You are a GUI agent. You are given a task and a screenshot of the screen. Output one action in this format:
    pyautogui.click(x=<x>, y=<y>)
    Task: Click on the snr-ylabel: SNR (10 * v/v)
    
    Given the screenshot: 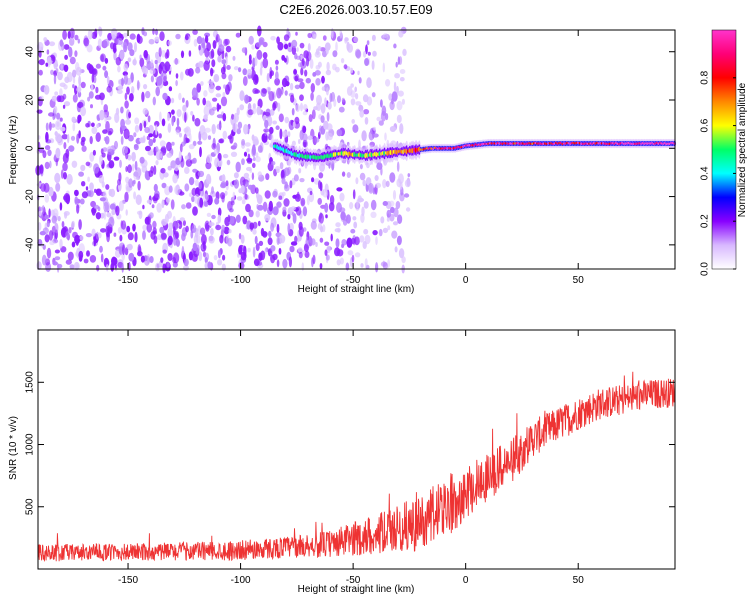 What is the action you would take?
    pyautogui.click(x=13, y=448)
    